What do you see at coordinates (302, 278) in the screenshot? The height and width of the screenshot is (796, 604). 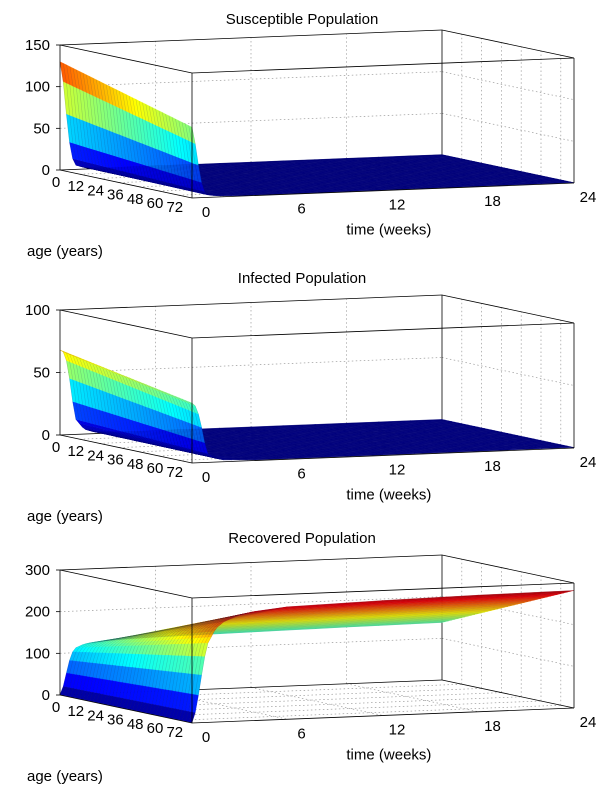 I see `chart-title: Infected Population` at bounding box center [302, 278].